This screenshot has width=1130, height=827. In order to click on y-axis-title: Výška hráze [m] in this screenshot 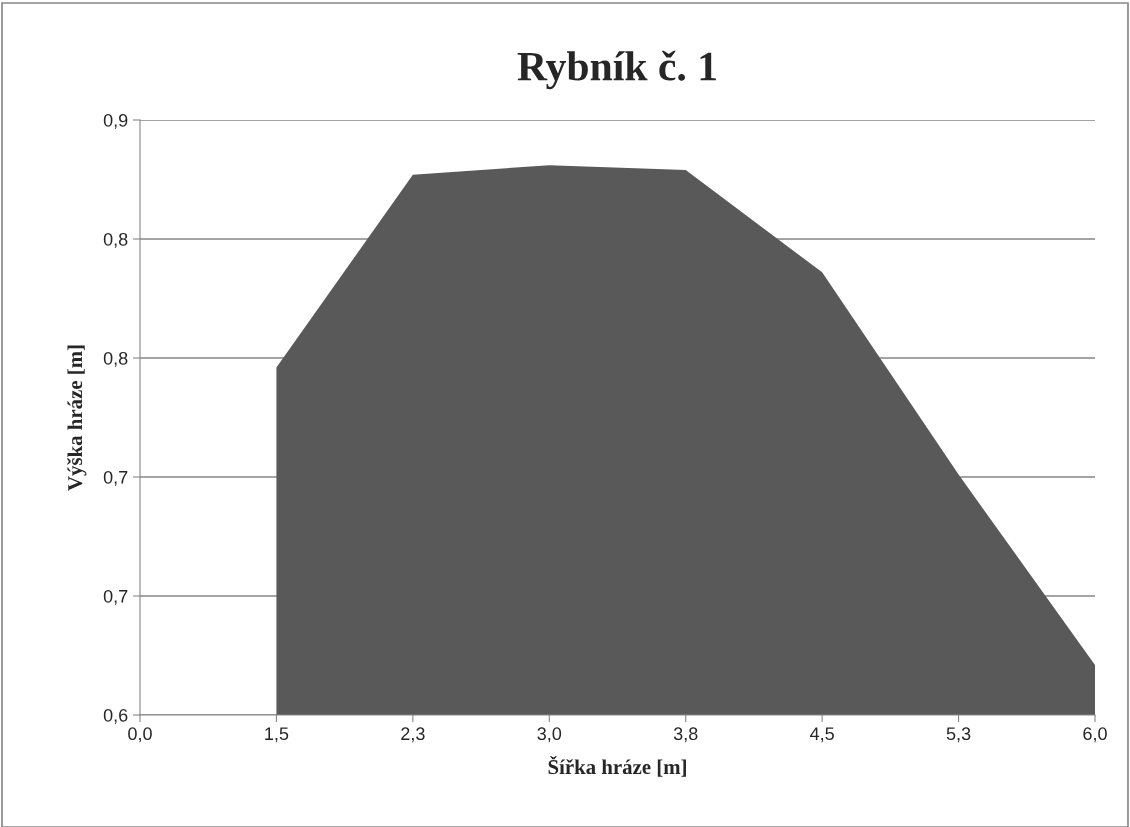, I will do `click(77, 418)`.